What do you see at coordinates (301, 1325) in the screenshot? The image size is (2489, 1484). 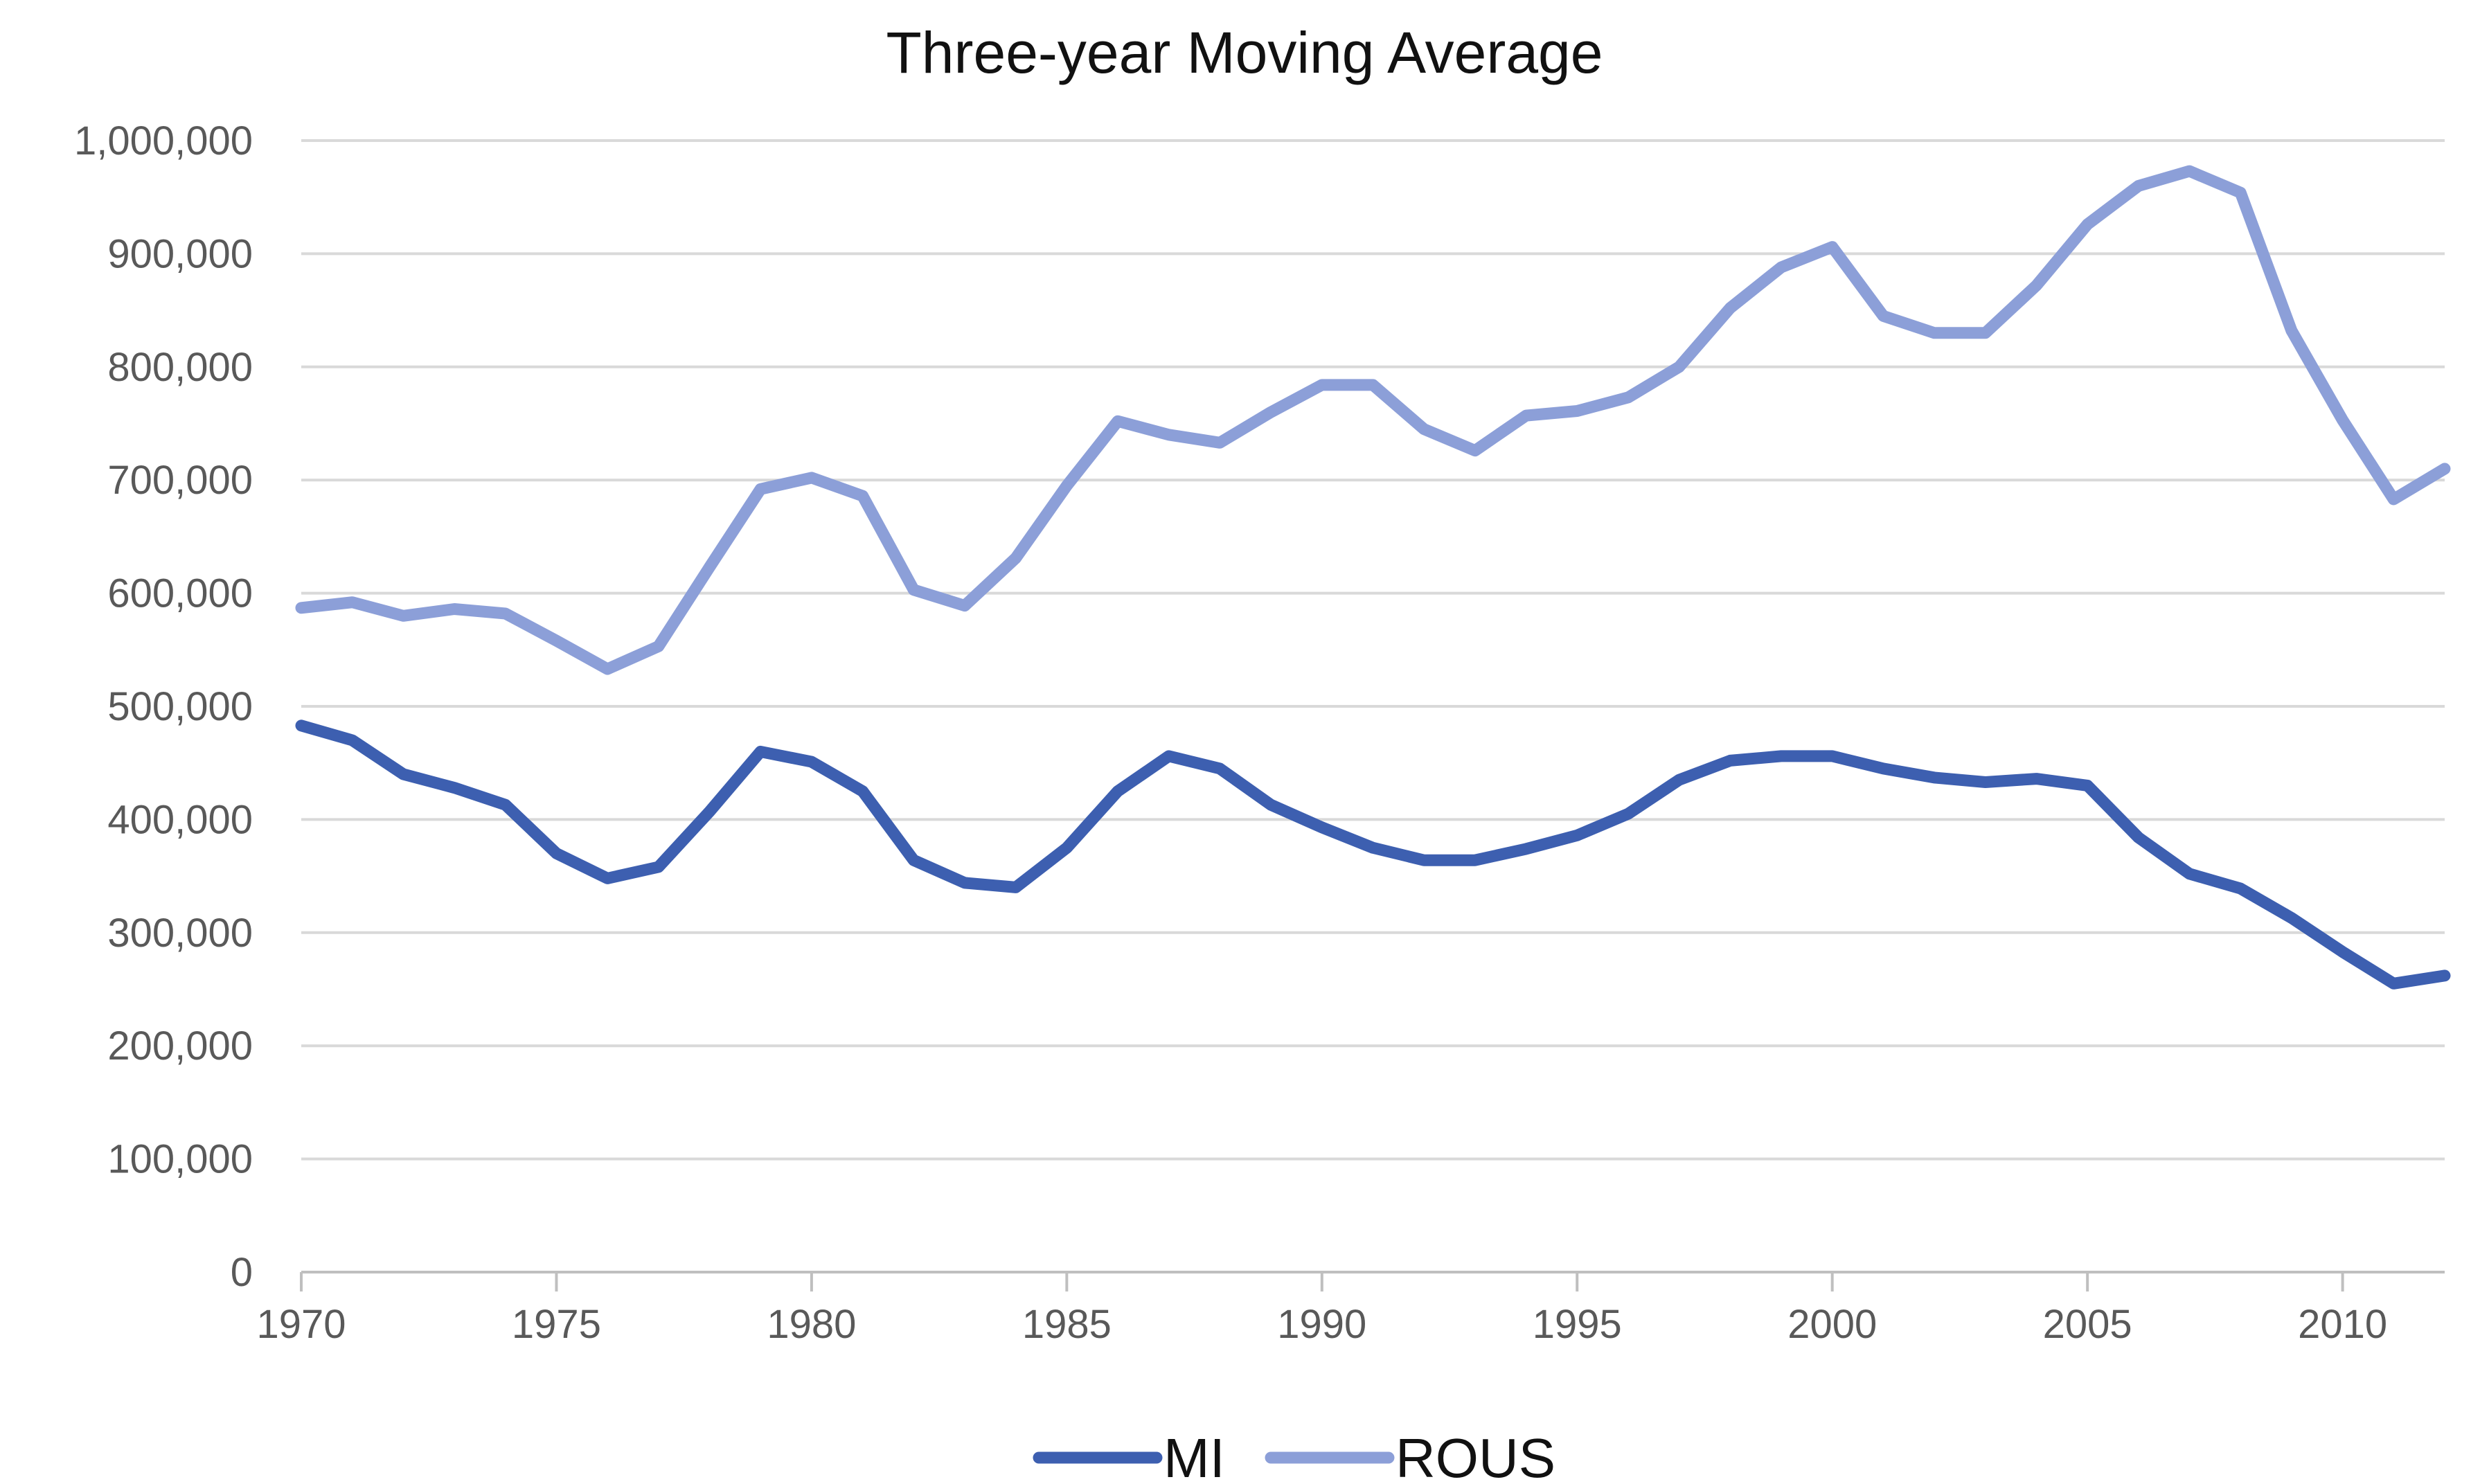 I see `x-tick-label: 1970` at bounding box center [301, 1325].